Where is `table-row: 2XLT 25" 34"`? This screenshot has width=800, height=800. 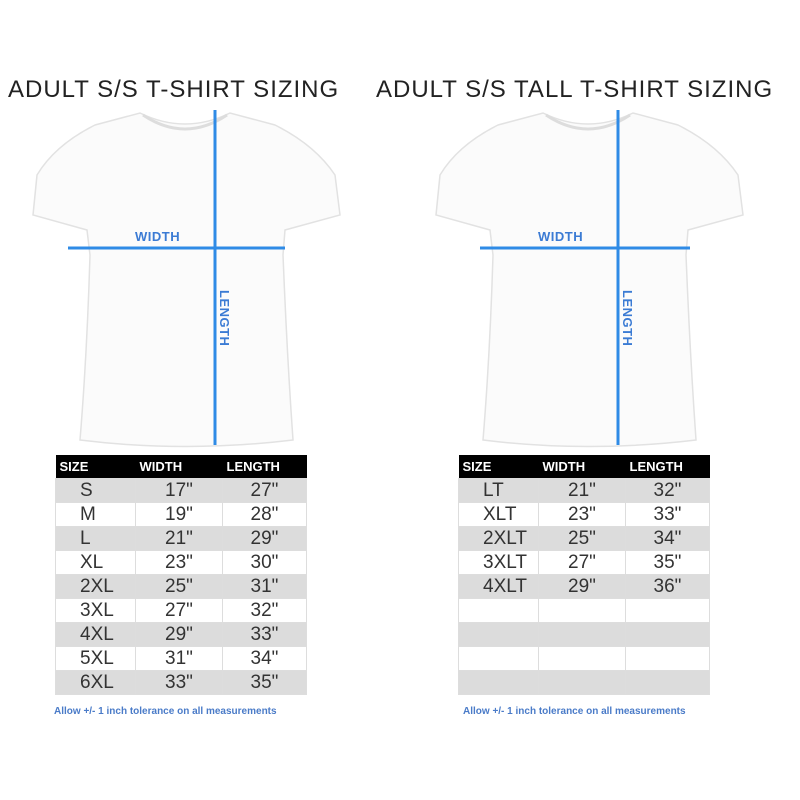
table-row: 2XLT 25" 34" is located at coordinates (584, 538).